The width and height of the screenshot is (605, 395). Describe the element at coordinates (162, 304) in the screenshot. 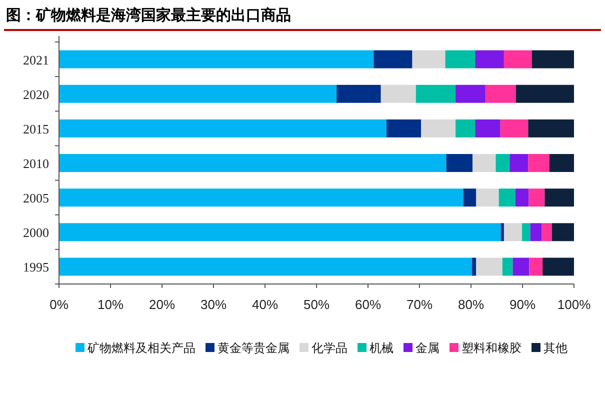

I see `x-tick-label: 20%` at that location.